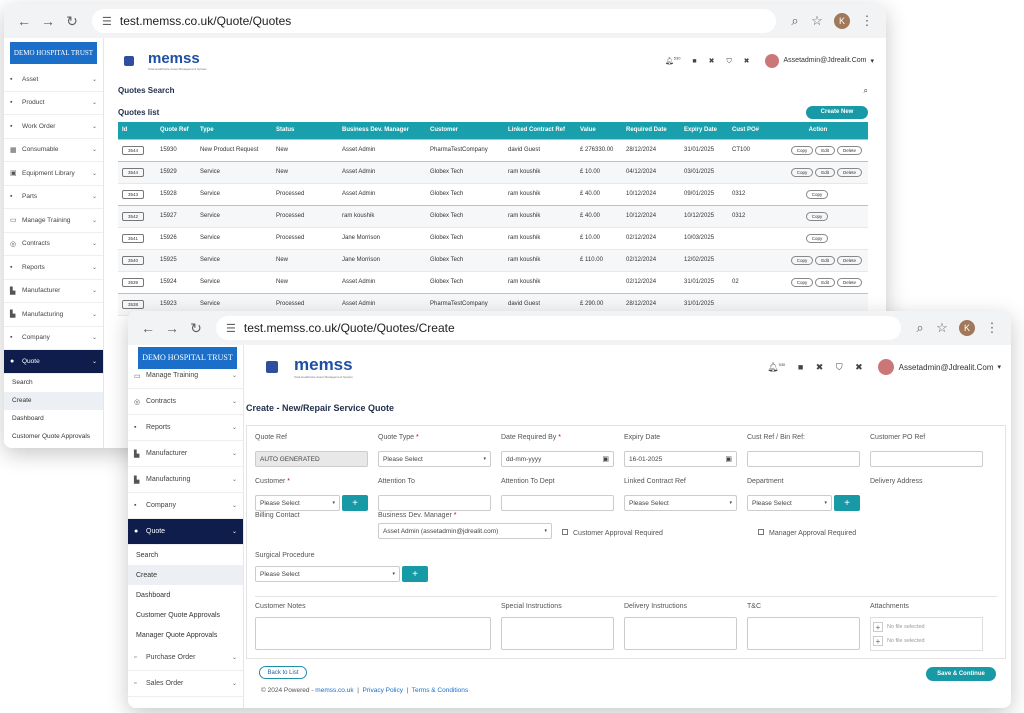 This screenshot has height=713, width=1024. What do you see at coordinates (565, 532) in the screenshot?
I see `customer-approval-checkbox` at bounding box center [565, 532].